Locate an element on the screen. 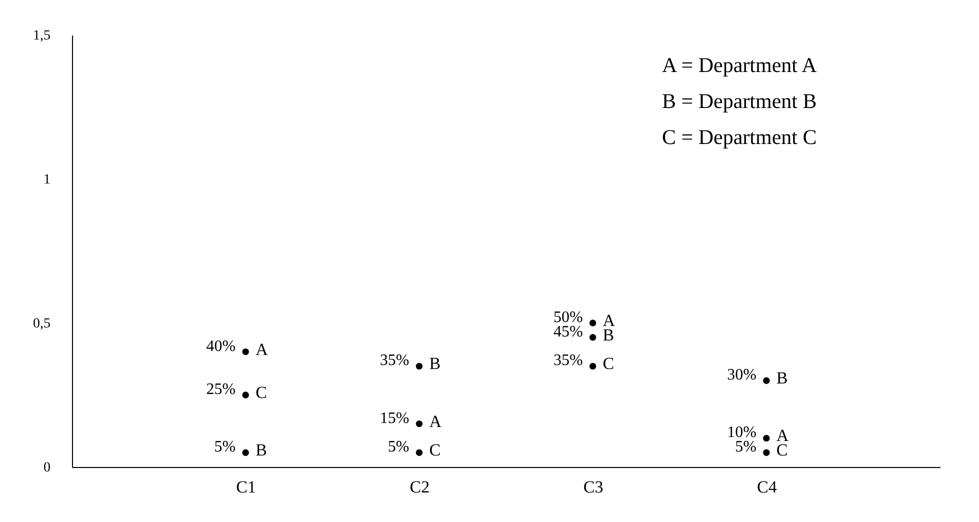 The height and width of the screenshot is (522, 979). y-tick-label: 0,5 is located at coordinates (41, 324).